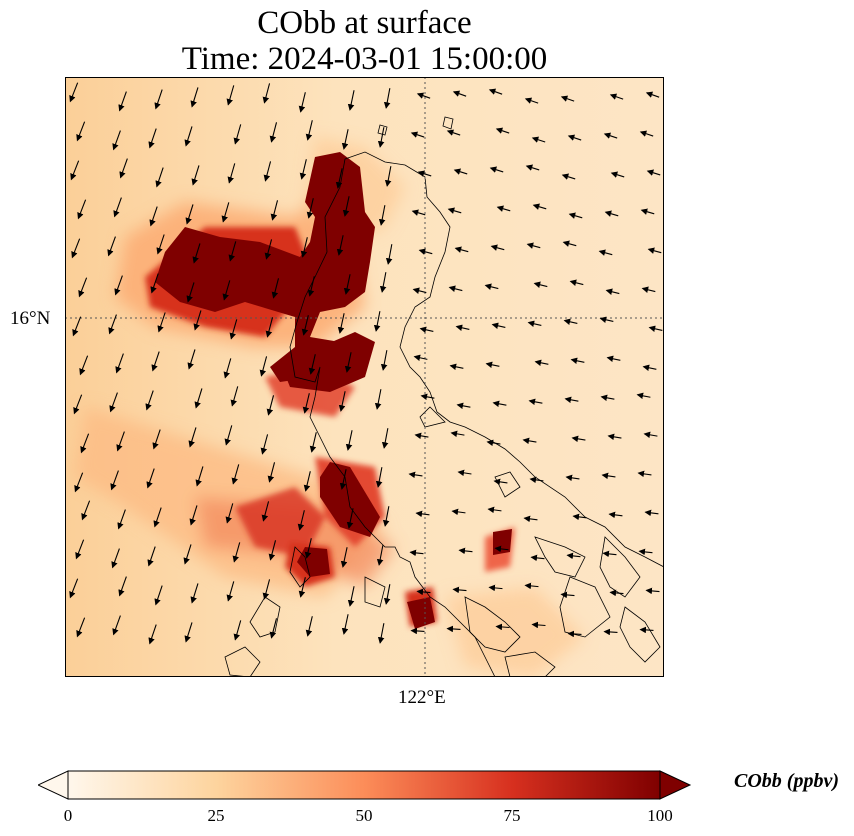 This screenshot has width=854, height=836. Describe the element at coordinates (422, 697) in the screenshot. I see `longitude-label: 122°E` at that location.